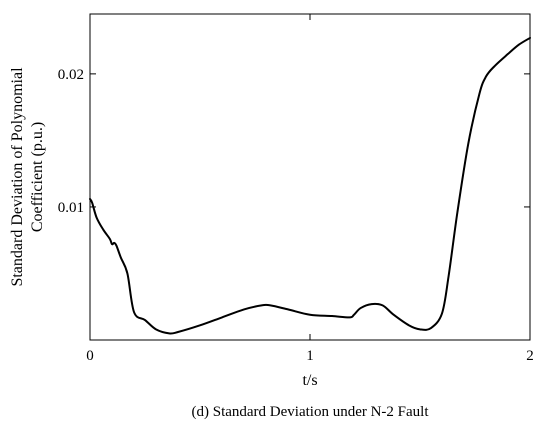  Describe the element at coordinates (310, 356) in the screenshot. I see `x-tick-label: 1` at that location.